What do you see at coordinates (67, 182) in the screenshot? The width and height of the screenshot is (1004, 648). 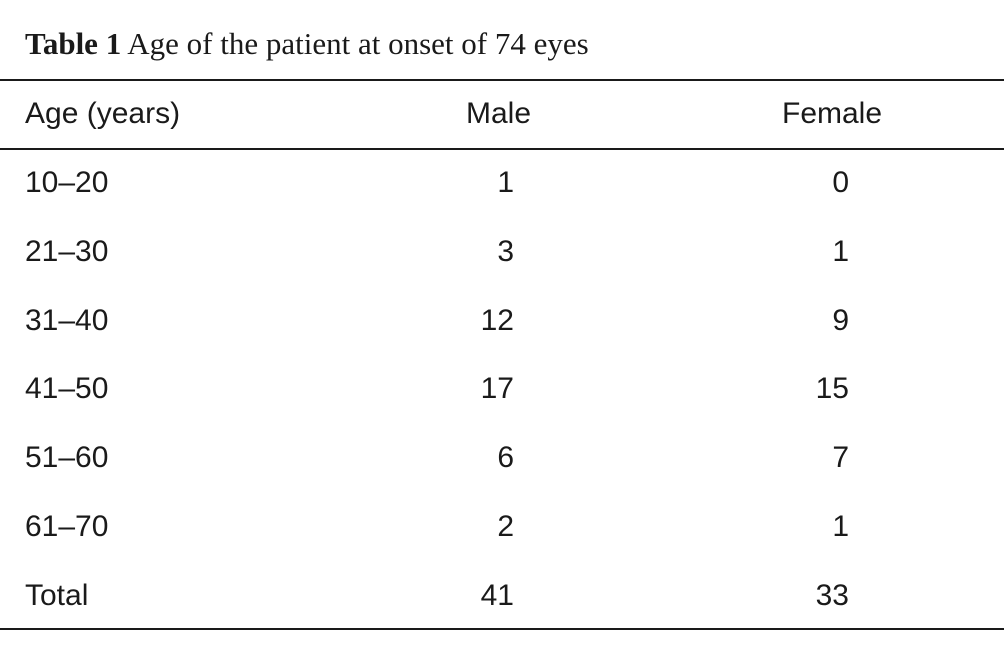 I see `cell-age: 10–20` at bounding box center [67, 182].